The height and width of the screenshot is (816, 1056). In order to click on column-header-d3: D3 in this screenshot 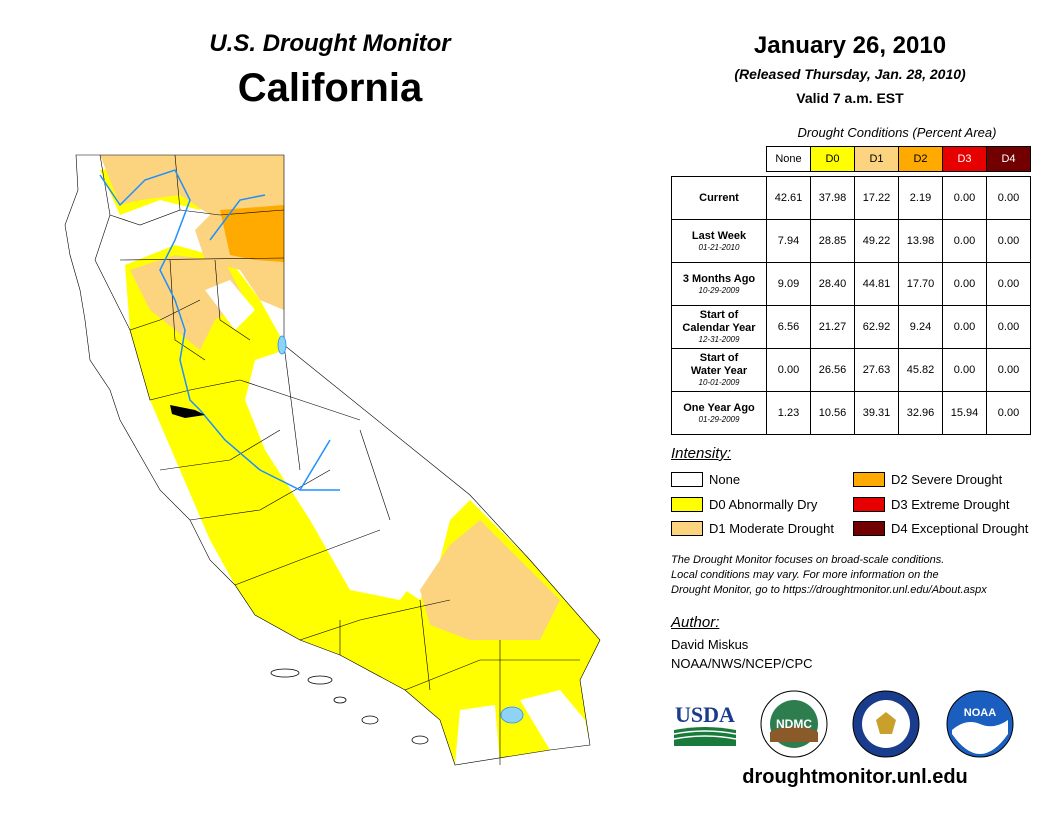, I will do `click(964, 159)`.